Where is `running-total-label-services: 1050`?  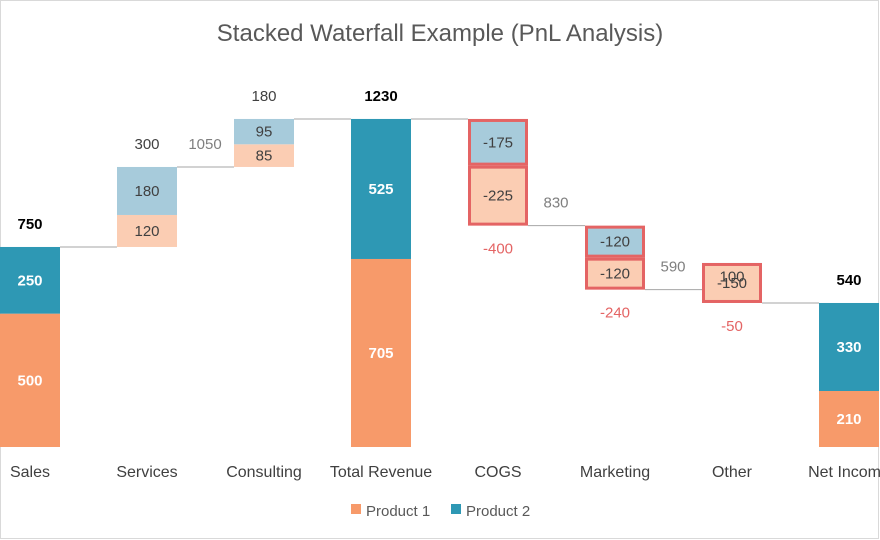
running-total-label-services: 1050 is located at coordinates (204, 144).